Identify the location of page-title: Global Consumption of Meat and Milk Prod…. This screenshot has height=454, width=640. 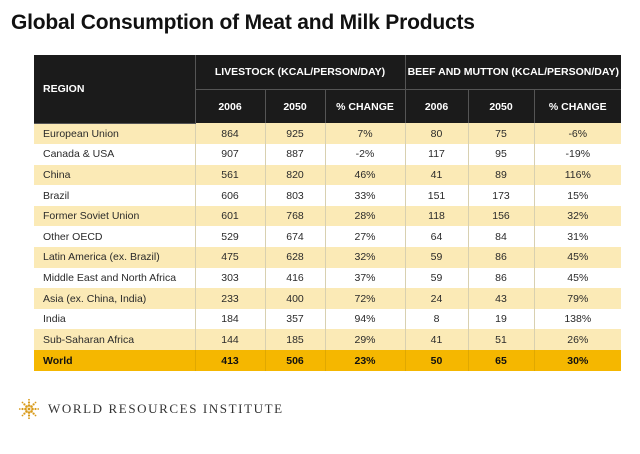
(243, 22).